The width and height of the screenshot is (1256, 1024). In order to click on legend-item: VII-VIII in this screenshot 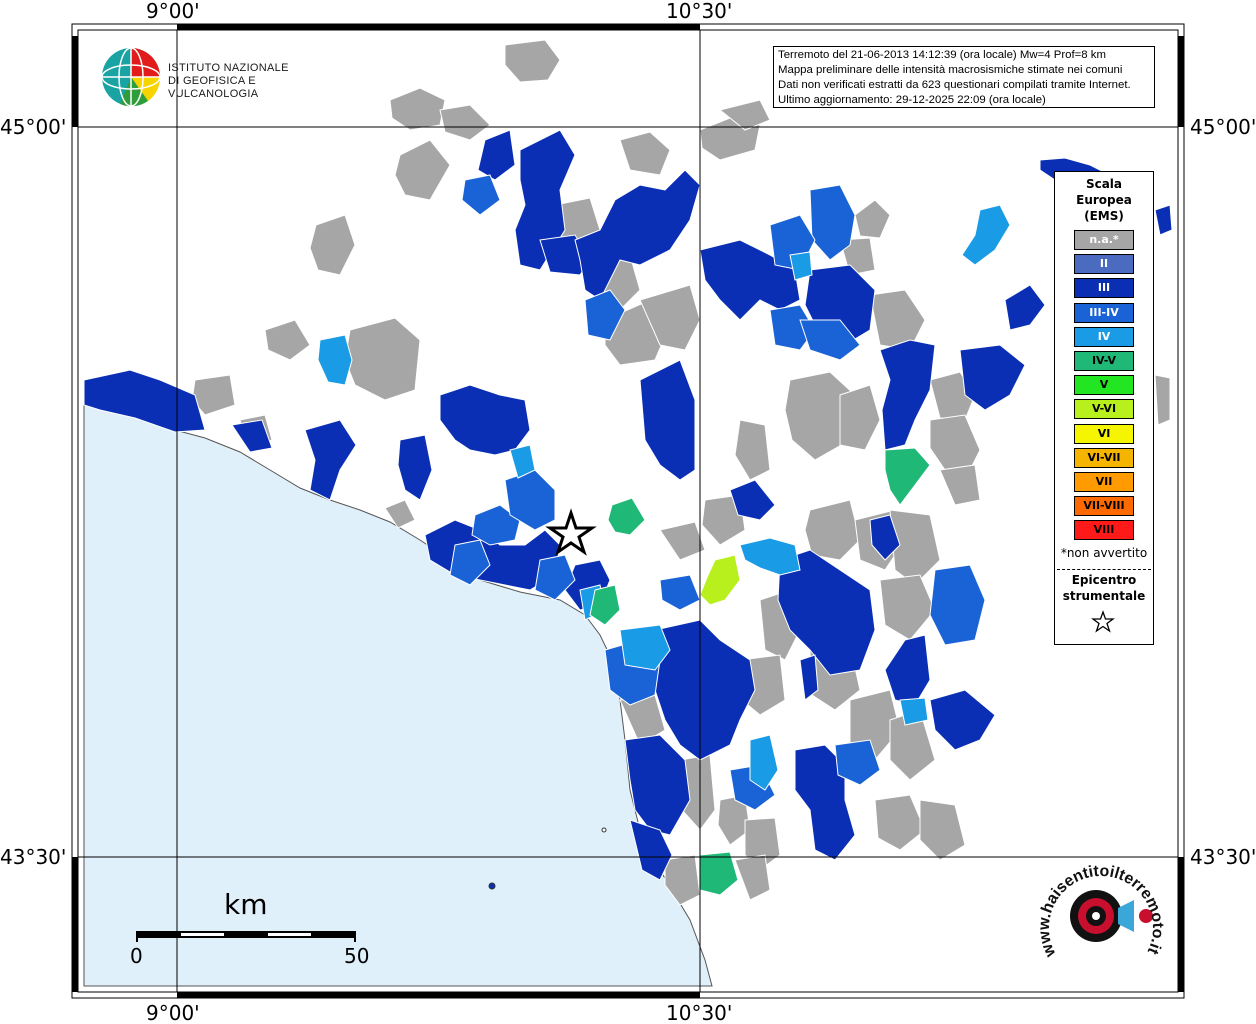, I will do `click(1104, 506)`.